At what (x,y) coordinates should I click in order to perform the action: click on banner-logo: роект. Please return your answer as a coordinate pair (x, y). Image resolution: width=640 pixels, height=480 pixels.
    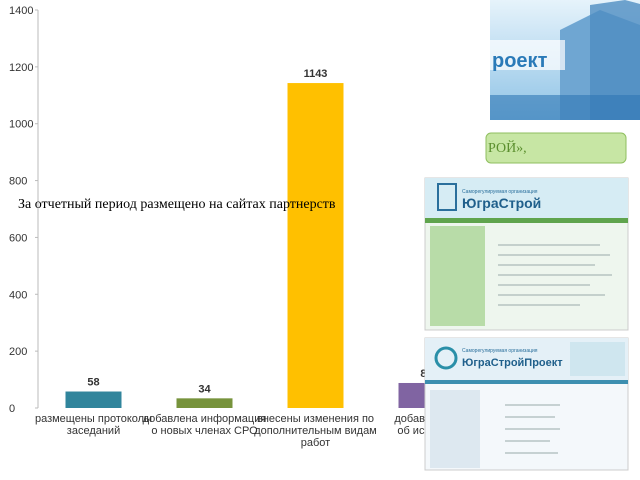
    Looking at the image, I should click on (520, 61).